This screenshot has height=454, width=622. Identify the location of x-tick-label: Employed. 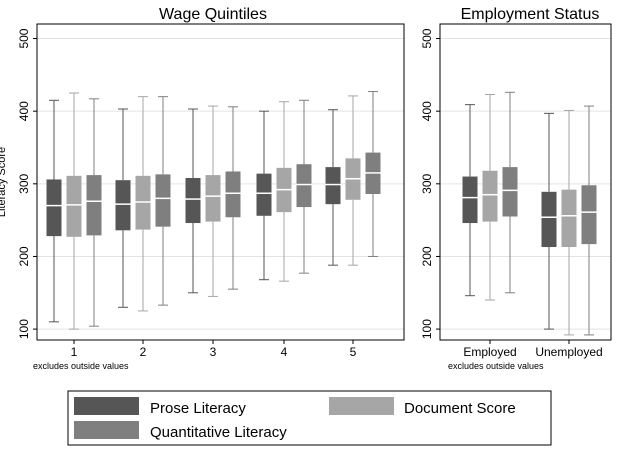
(489, 352).